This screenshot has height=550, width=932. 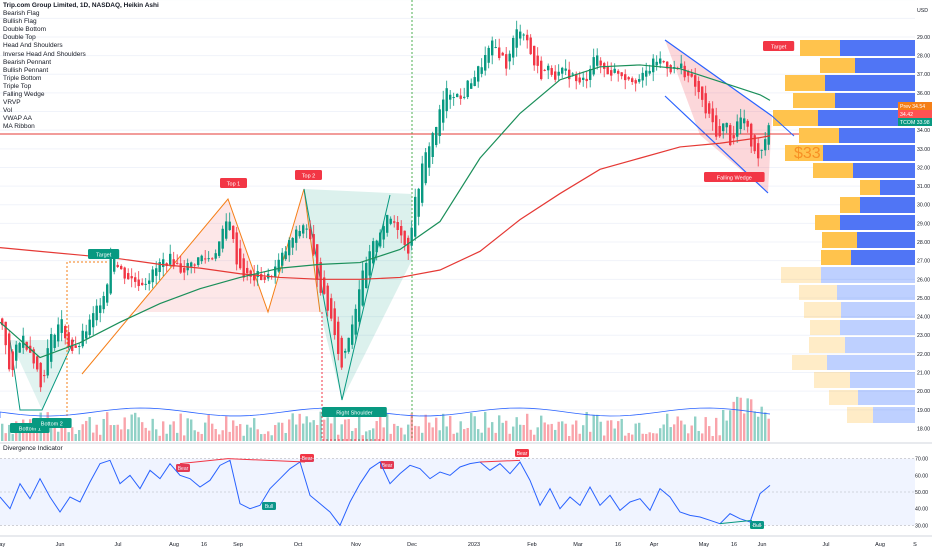 What do you see at coordinates (17, 119) in the screenshot?
I see `legend-item: VWAP AA` at bounding box center [17, 119].